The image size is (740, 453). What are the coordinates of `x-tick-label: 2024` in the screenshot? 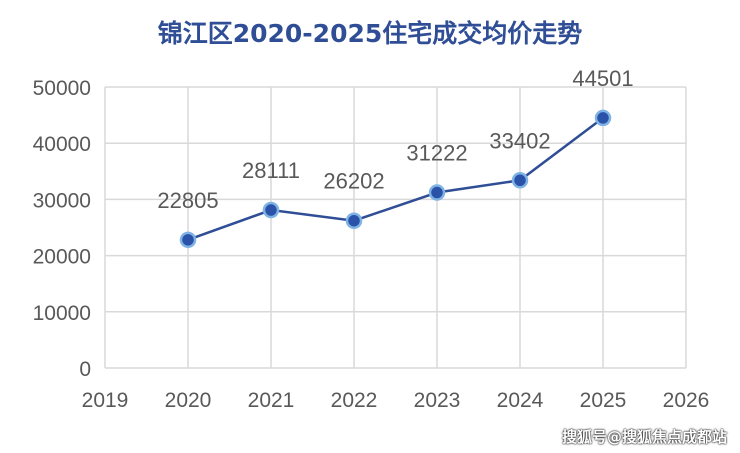 It's located at (520, 400).